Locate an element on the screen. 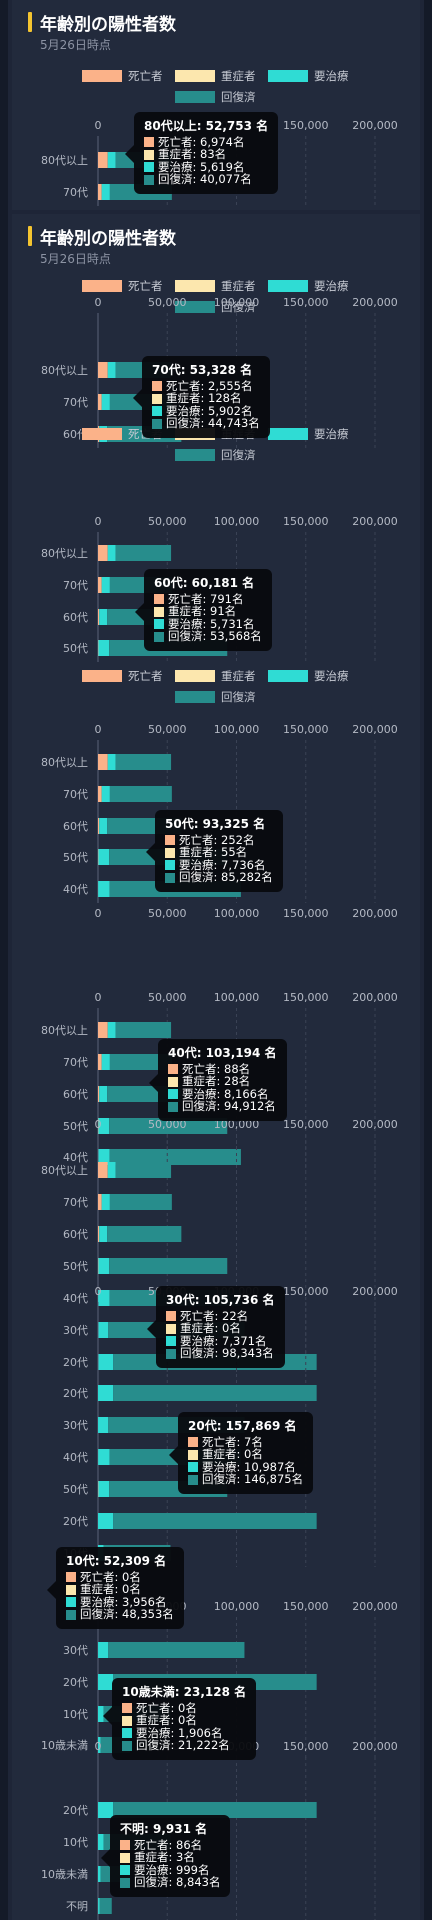 This screenshot has width=432, height=1920. tooltip-title: 10歳未満: 23,128 名 is located at coordinates (184, 1692).